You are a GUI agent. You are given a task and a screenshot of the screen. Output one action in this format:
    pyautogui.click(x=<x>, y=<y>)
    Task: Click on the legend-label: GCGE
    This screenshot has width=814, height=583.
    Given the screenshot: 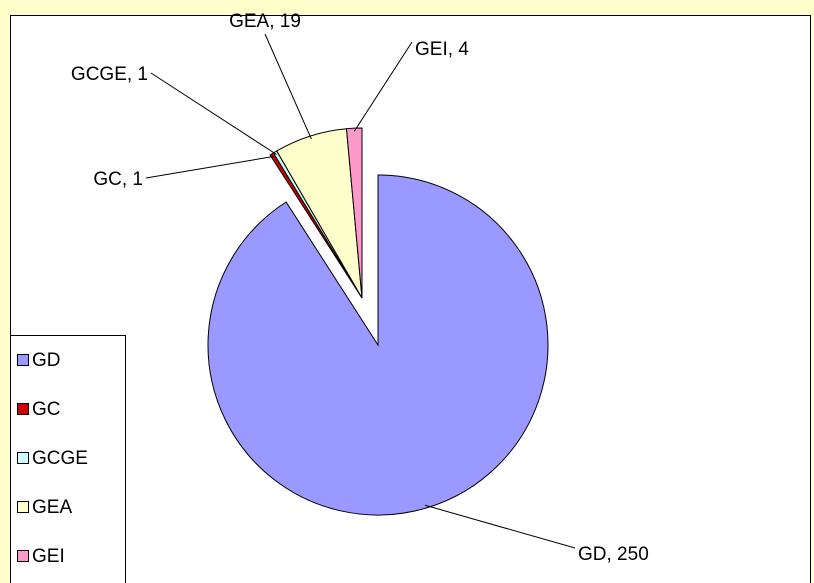 What is the action you would take?
    pyautogui.click(x=60, y=458)
    